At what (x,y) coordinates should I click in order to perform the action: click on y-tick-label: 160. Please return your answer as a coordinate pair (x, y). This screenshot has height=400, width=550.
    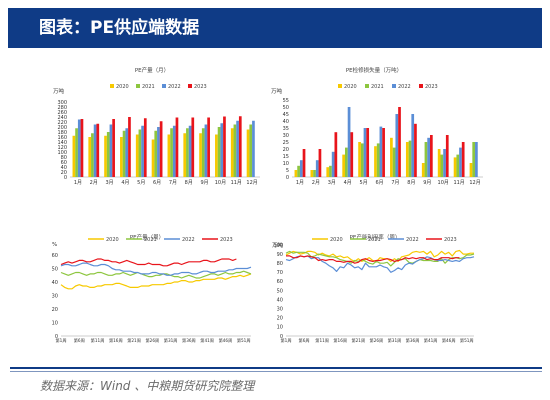
    Looking at the image, I should click on (62, 138).